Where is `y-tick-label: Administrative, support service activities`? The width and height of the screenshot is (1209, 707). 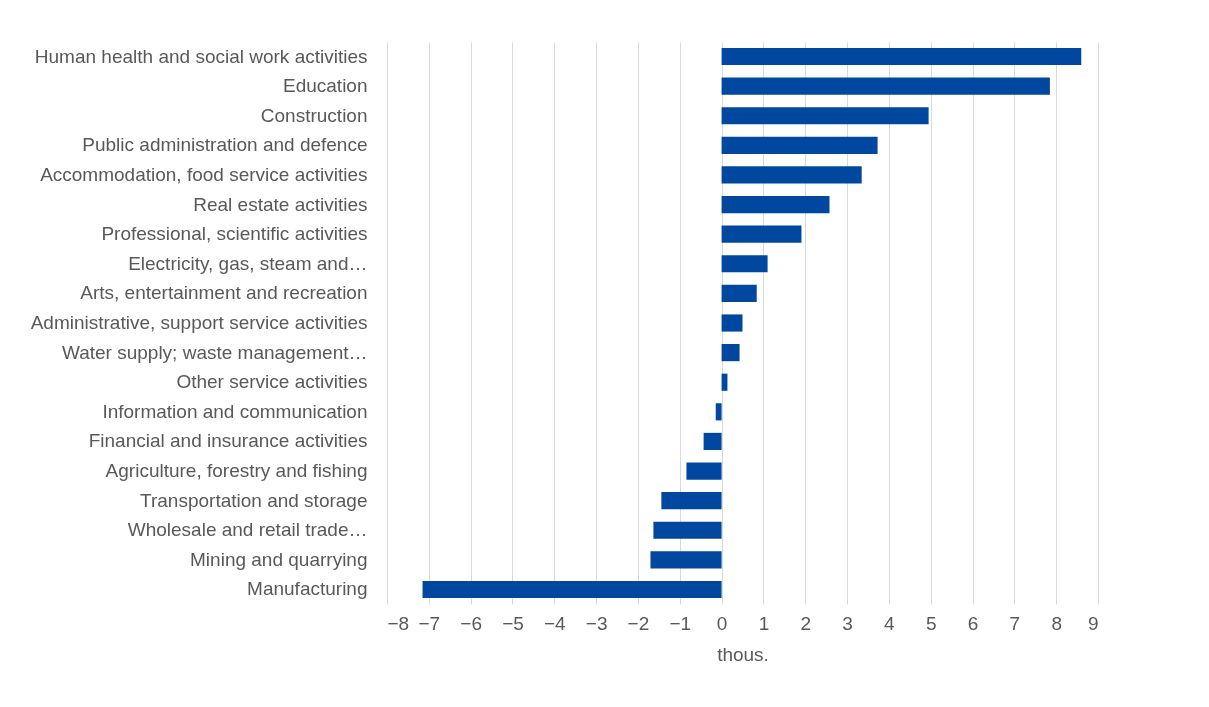 y-tick-label: Administrative, support service activities is located at coordinates (199, 322).